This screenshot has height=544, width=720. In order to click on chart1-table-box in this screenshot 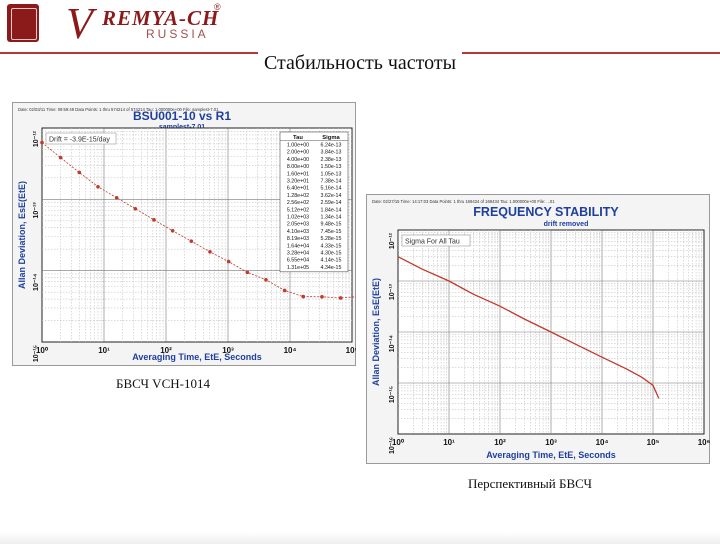, I will do `click(314, 202)`.